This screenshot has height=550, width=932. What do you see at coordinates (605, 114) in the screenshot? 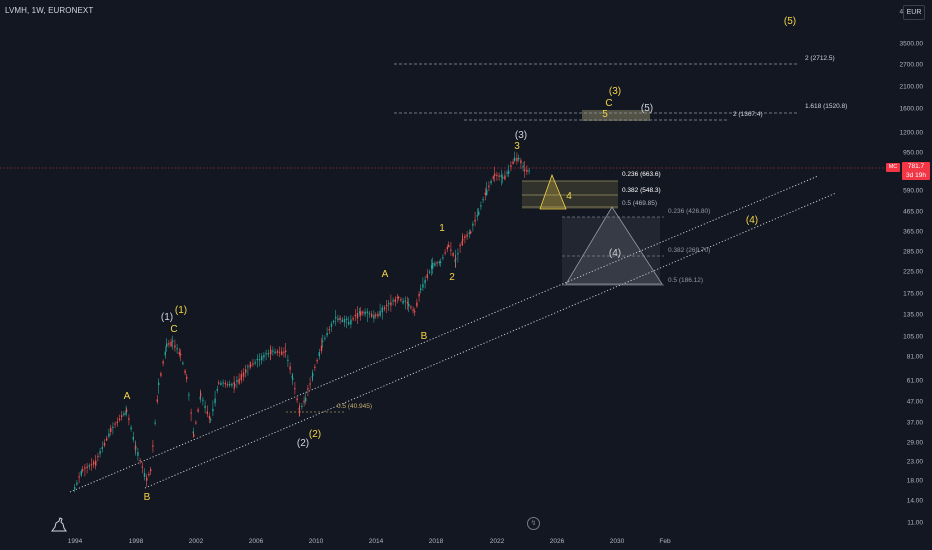
I see `wave-label: 5` at bounding box center [605, 114].